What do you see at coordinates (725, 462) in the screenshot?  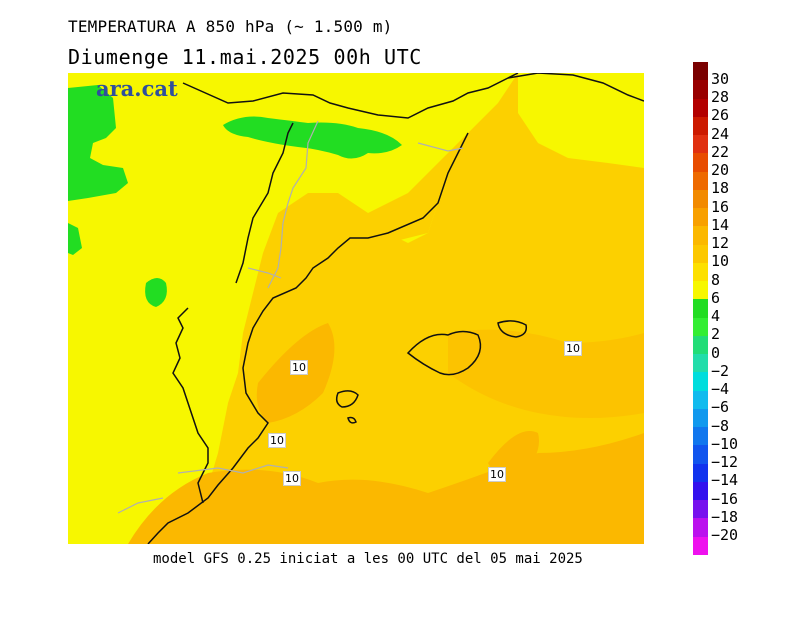 I see `colorbar-tick-label: −12` at bounding box center [725, 462].